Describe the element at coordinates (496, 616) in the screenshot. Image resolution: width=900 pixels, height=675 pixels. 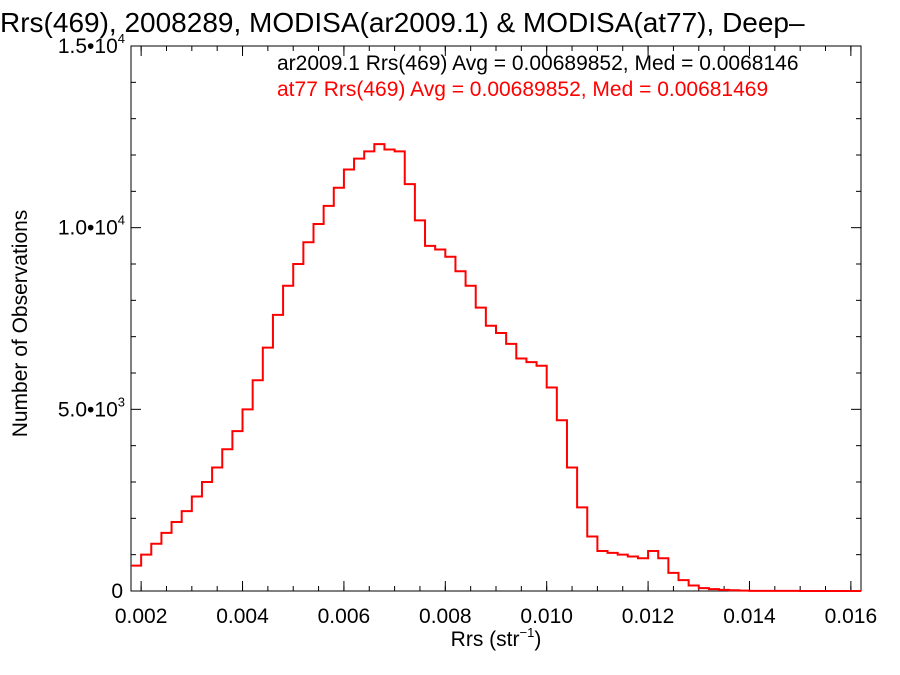
I see `x-axis-tick-labels: 0.002 0.004 0.006 0.008 0.010 0.012 0.014 0.016` at that location.